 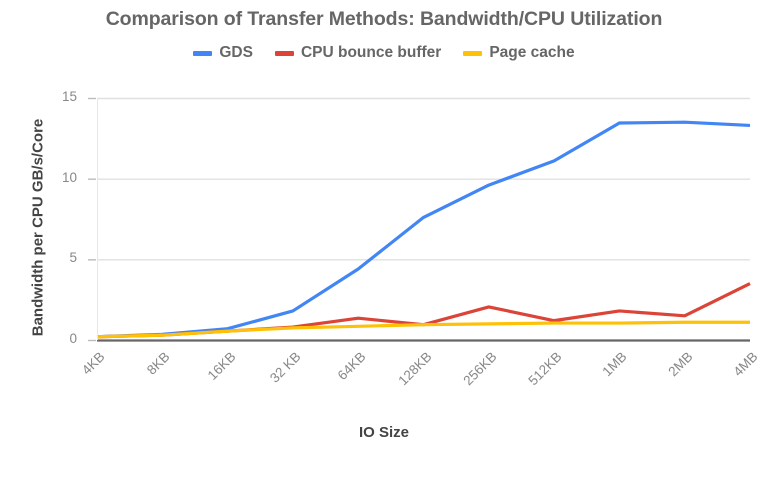 I want to click on legend-label: Page cache, so click(x=532, y=52).